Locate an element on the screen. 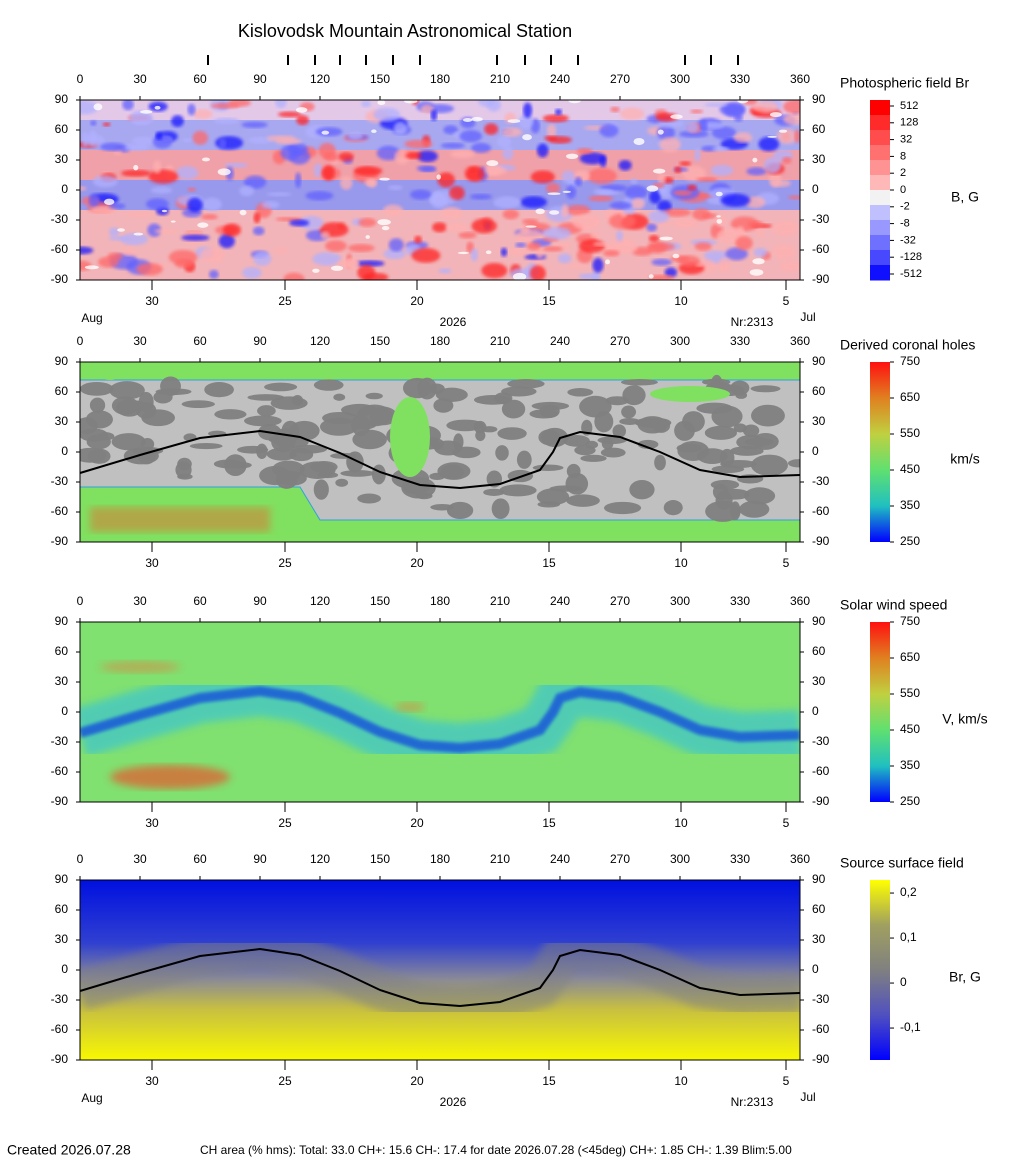  x-tick-label: 360 is located at coordinates (800, 79).